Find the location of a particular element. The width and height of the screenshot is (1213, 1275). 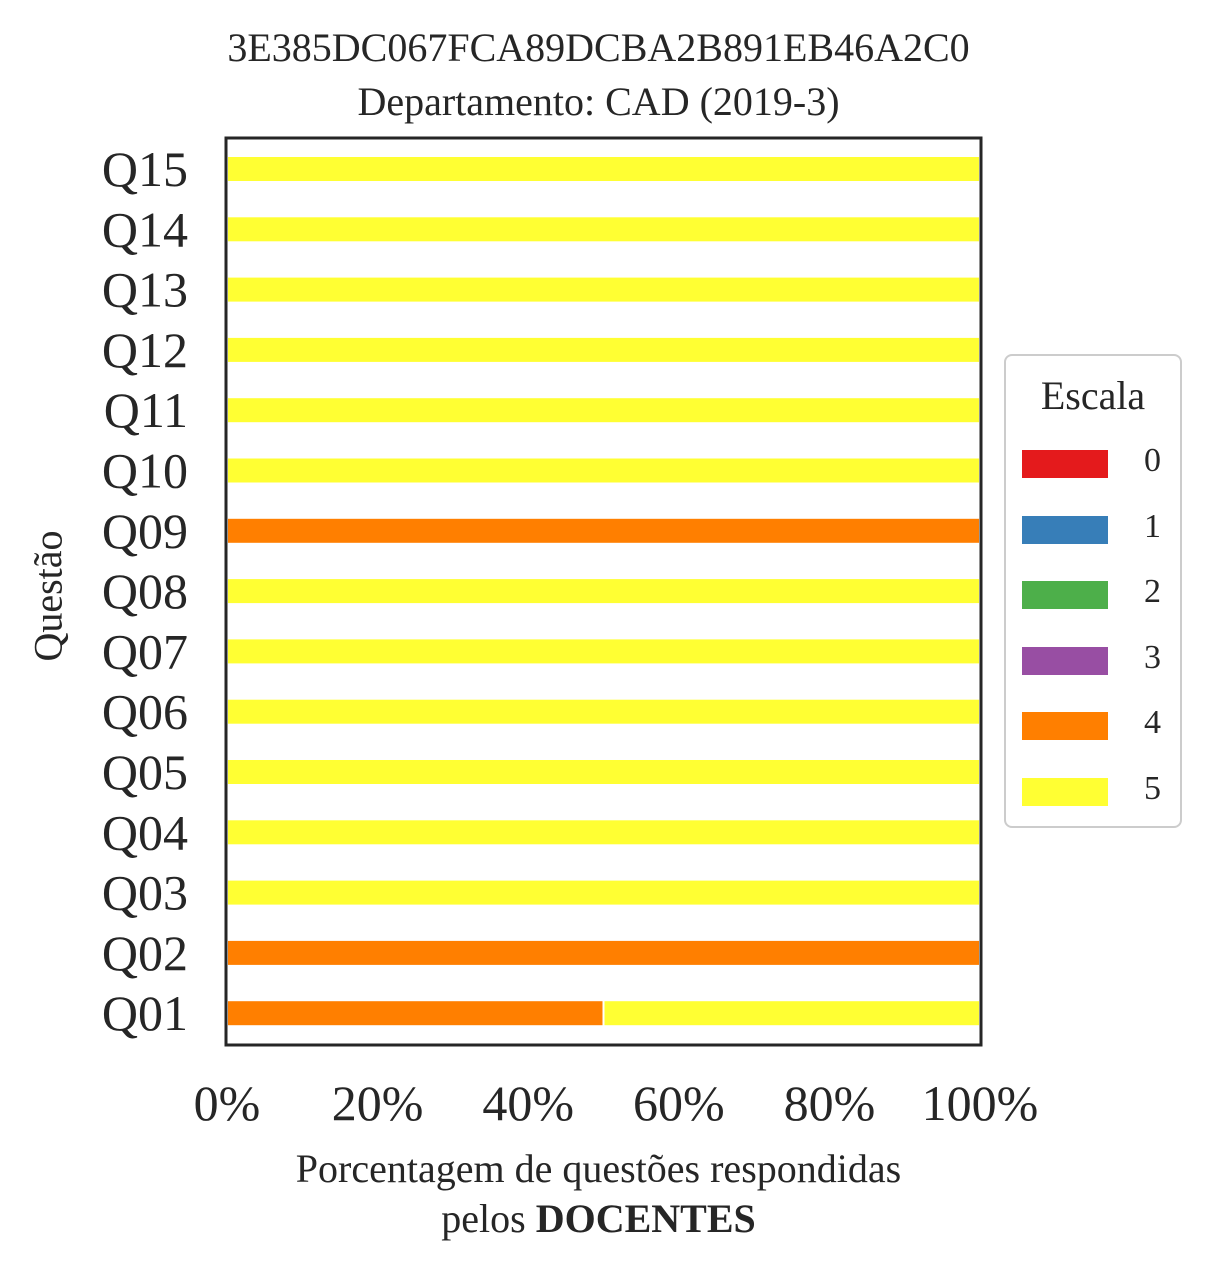

x-tick-label: 0% is located at coordinates (227, 1103).